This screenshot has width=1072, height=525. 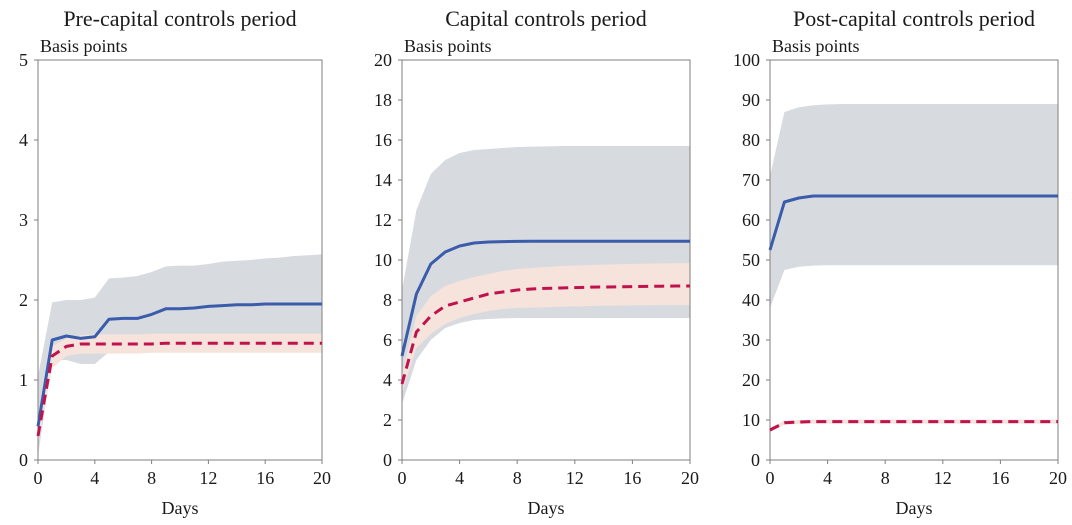 What do you see at coordinates (914, 18) in the screenshot?
I see `chart-title: Post-capital controls period` at bounding box center [914, 18].